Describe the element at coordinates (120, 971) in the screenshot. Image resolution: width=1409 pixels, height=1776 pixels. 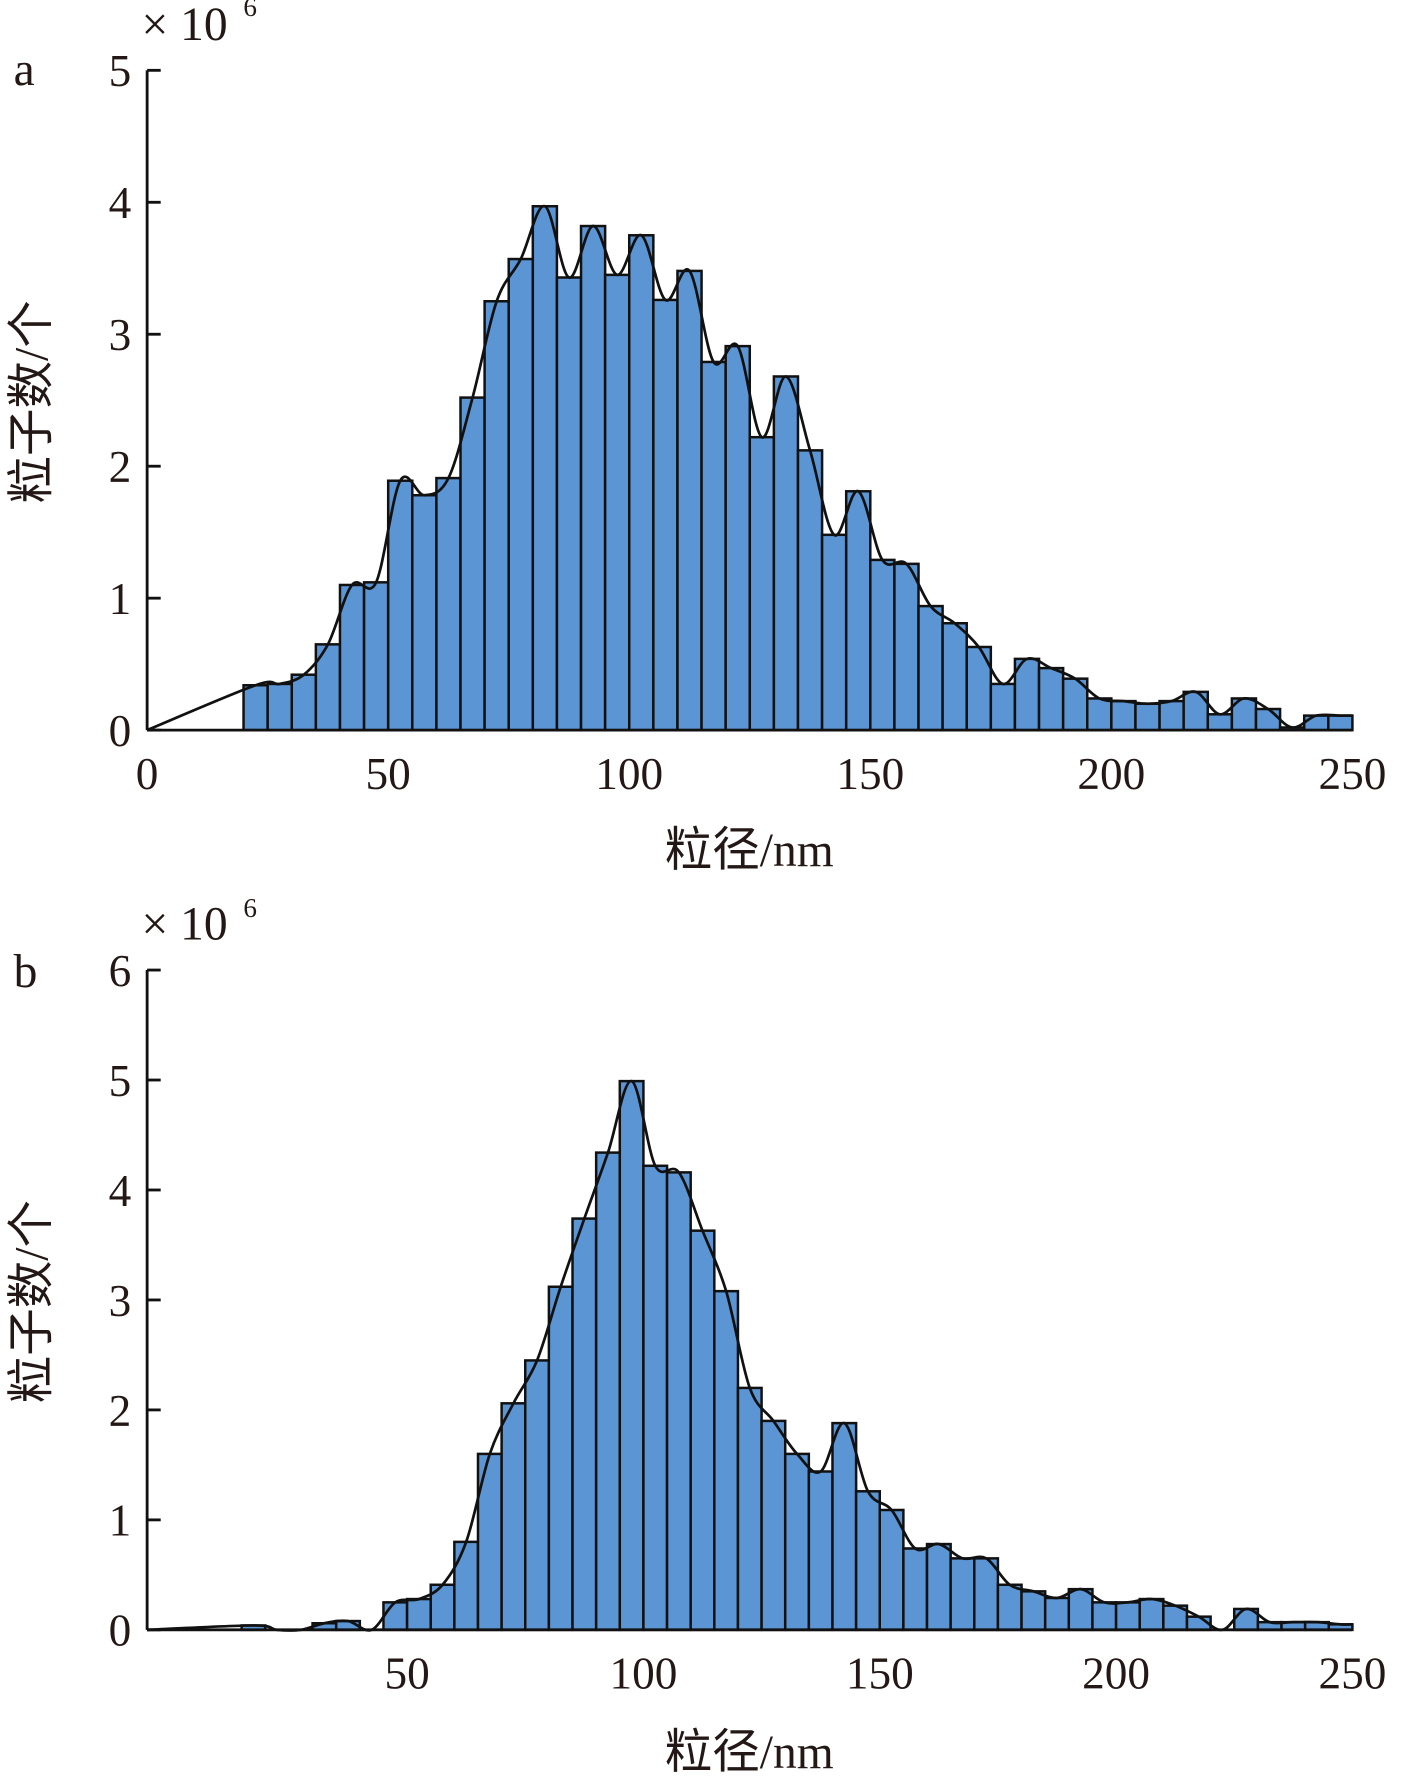
I see `y-tick-label: 6` at that location.